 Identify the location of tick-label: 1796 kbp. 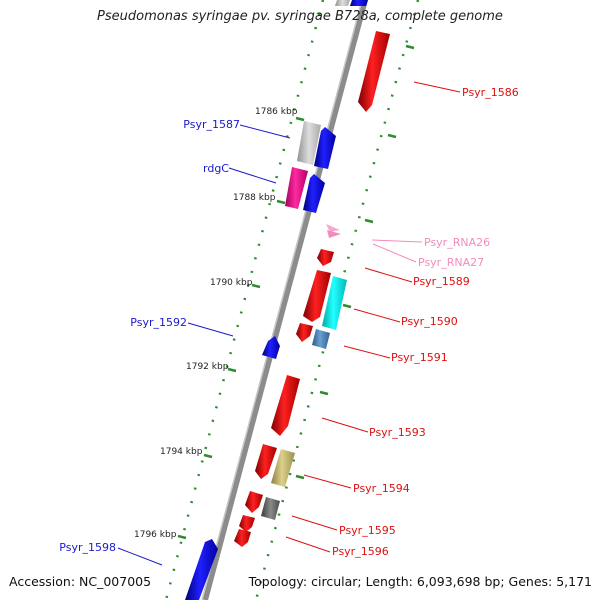
(155, 535).